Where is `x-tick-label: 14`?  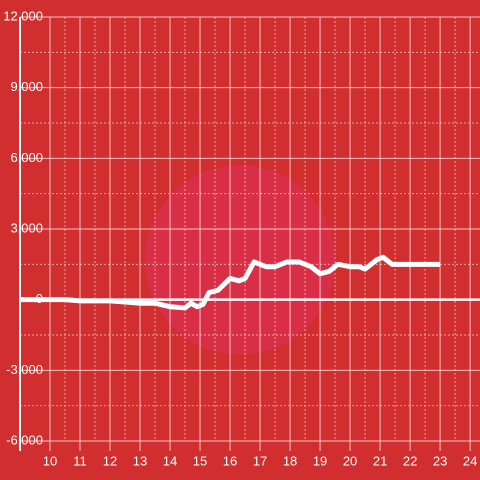
x-tick-label: 14 is located at coordinates (170, 460).